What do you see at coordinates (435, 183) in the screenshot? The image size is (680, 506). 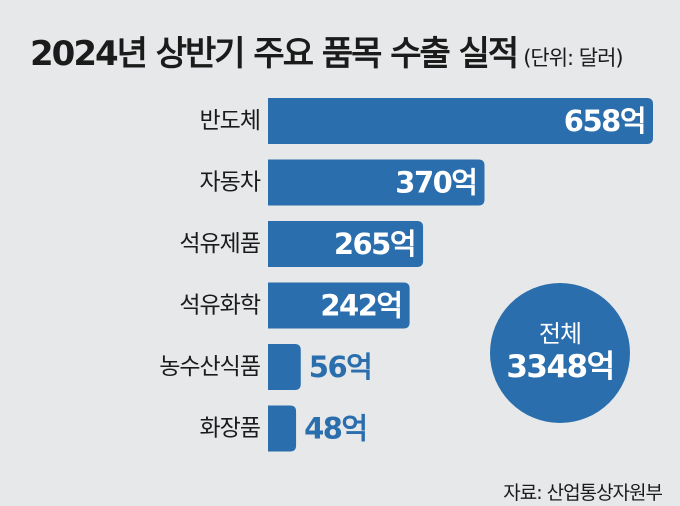 I see `value-label-1: 370억` at bounding box center [435, 183].